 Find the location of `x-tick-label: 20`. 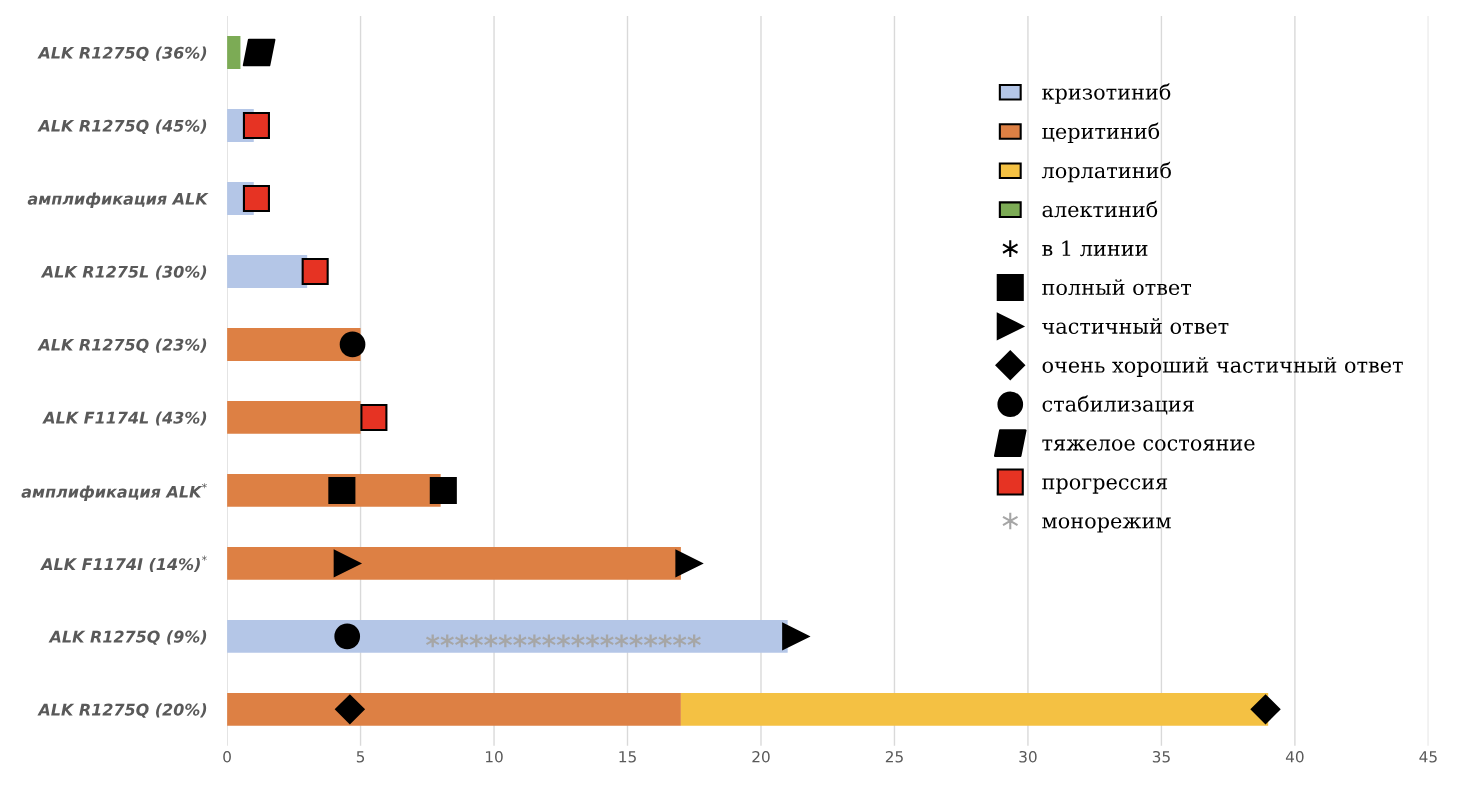

x-tick-label: 20 is located at coordinates (761, 756).